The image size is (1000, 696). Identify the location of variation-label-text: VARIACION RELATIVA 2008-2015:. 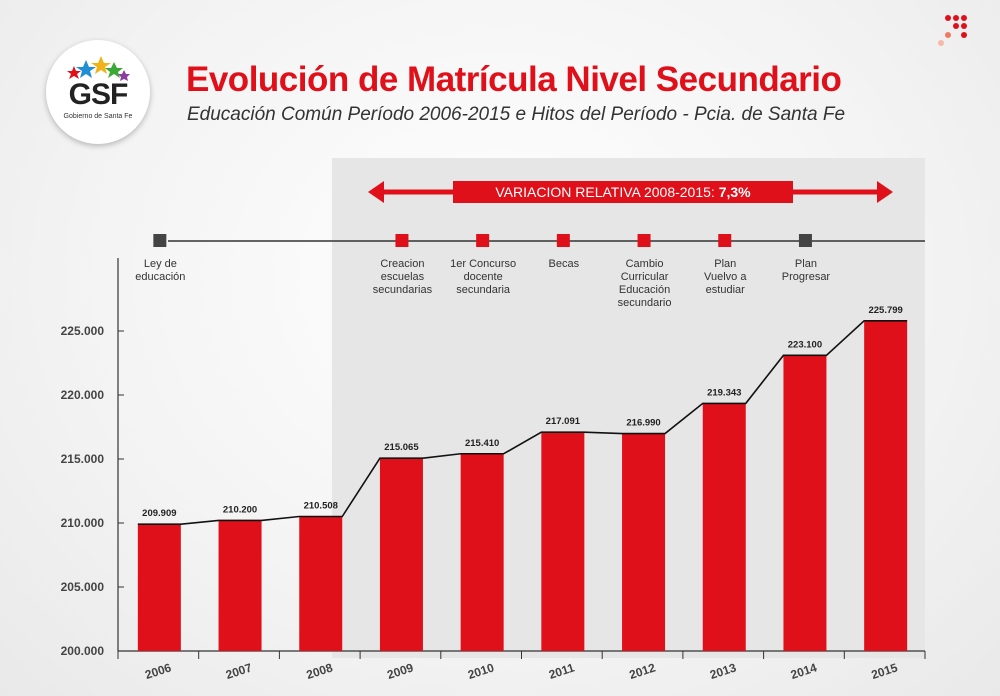
(606, 192).